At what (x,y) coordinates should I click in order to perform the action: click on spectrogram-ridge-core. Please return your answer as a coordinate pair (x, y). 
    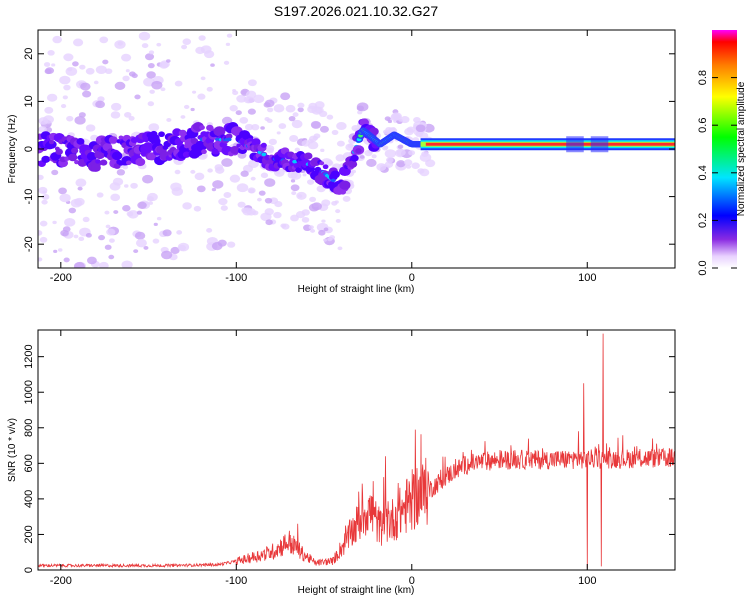
    Looking at the image, I should click on (295, 161).